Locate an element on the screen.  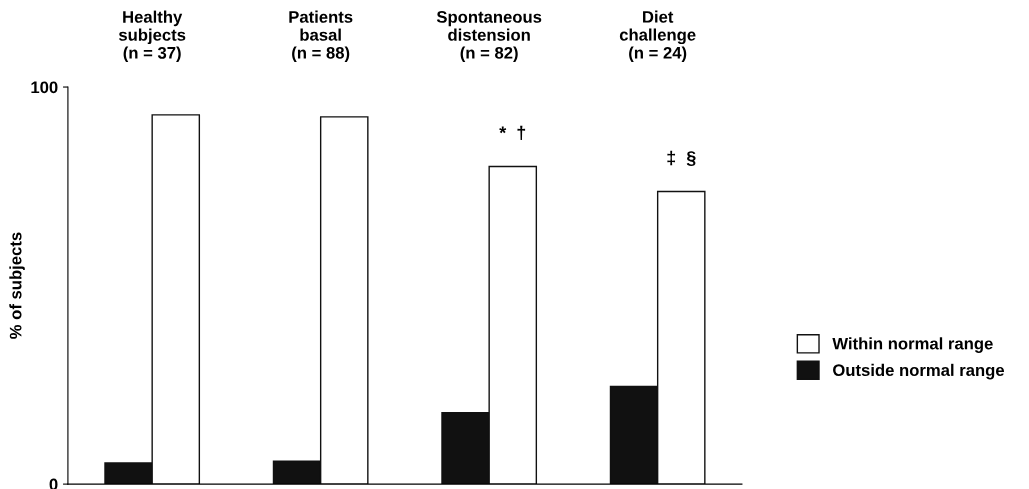
x-tick-label: Spontaneous distension (n = 82) is located at coordinates (489, 37).